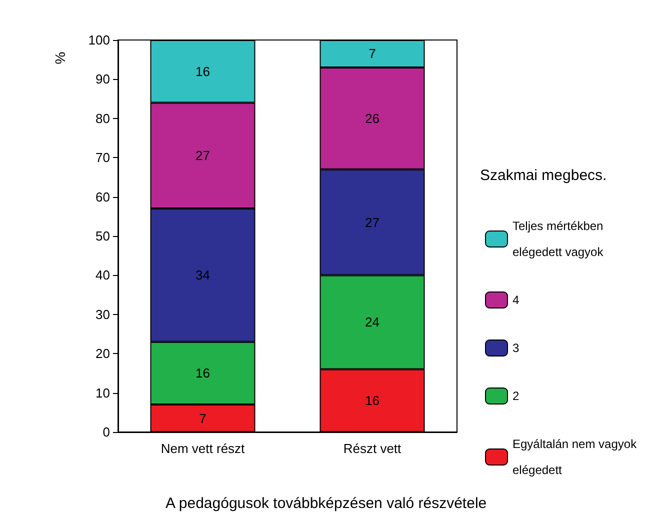 This screenshot has width=653, height=525. What do you see at coordinates (372, 448) in the screenshot?
I see `x-tick-label: Részt vett` at bounding box center [372, 448].